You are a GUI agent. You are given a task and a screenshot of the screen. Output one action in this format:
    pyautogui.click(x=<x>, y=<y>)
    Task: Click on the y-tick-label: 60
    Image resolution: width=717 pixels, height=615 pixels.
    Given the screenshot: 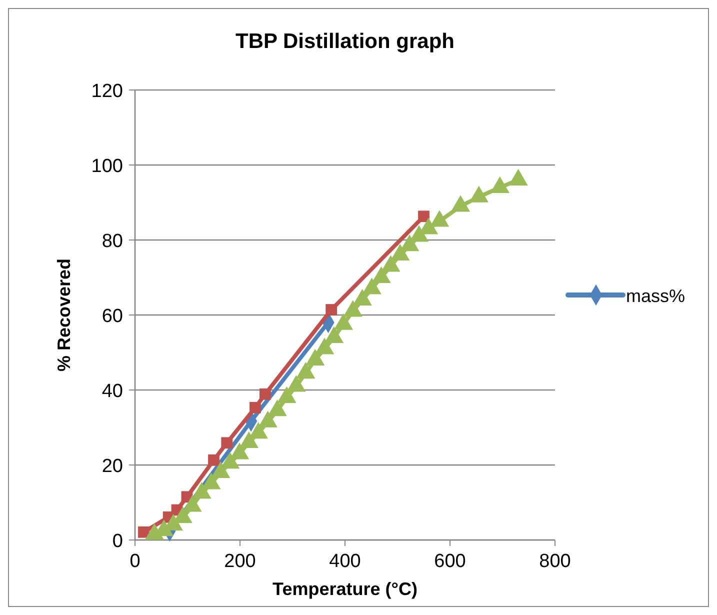 What is the action you would take?
    pyautogui.click(x=112, y=316)
    